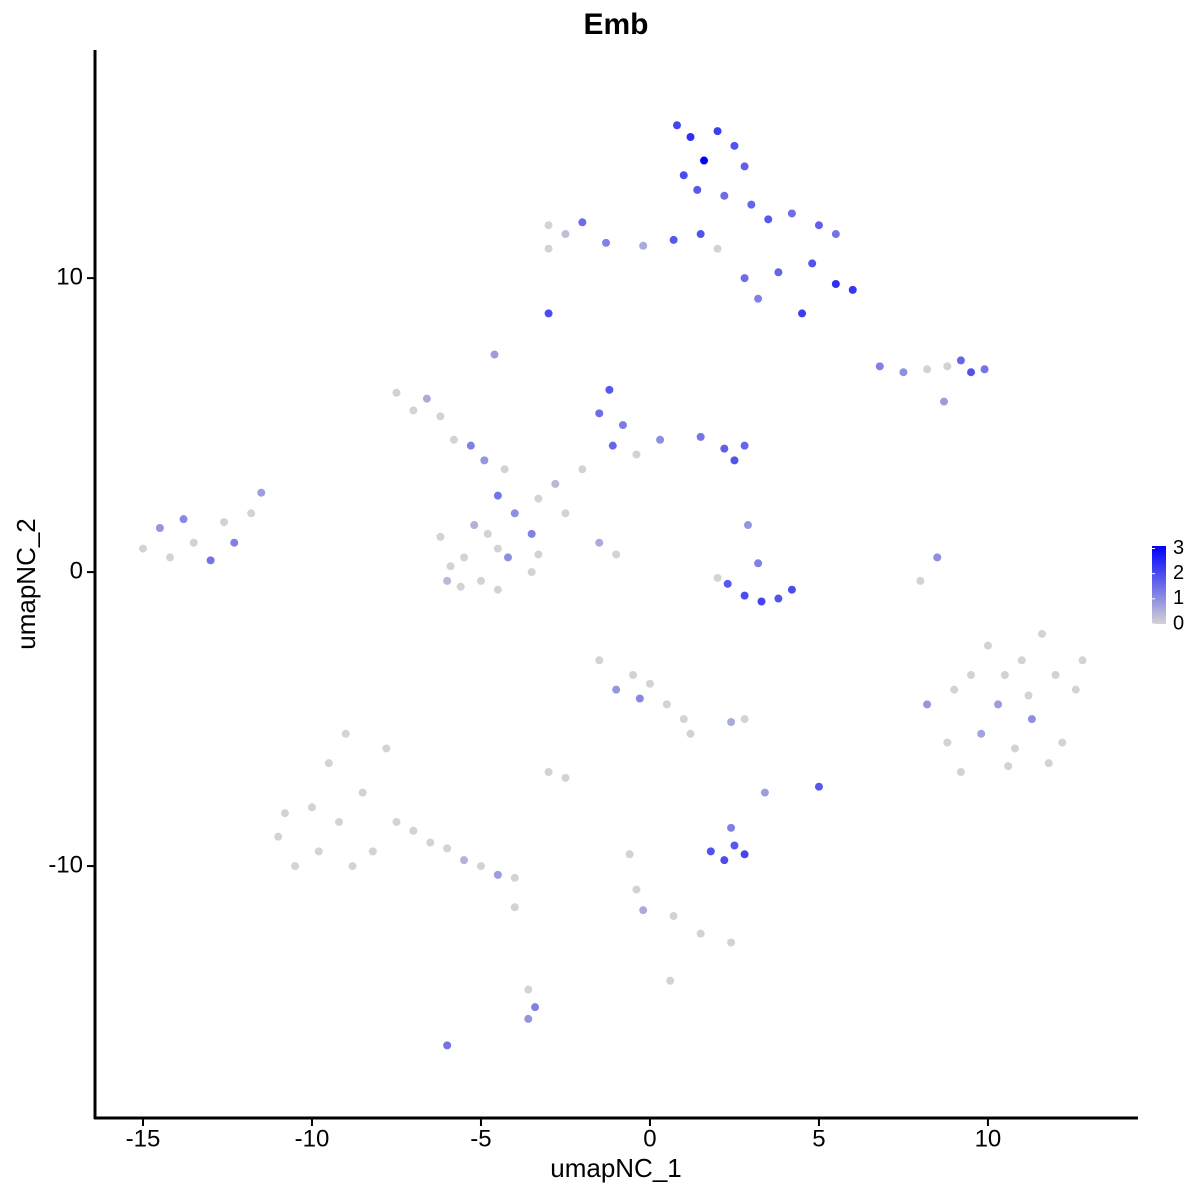 Image resolution: width=1200 pixels, height=1200 pixels. What do you see at coordinates (1159, 585) in the screenshot?
I see `colorbar` at bounding box center [1159, 585].